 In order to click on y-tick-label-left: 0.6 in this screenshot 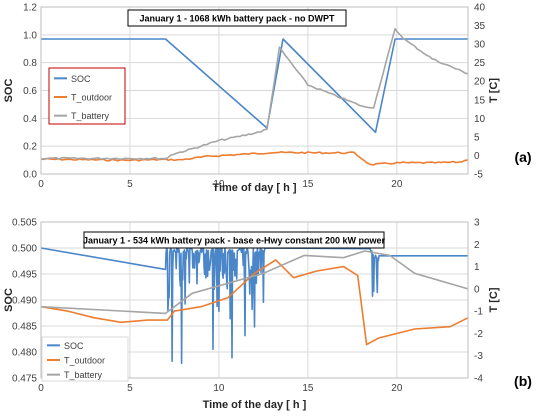, I will do `click(30, 91)`.